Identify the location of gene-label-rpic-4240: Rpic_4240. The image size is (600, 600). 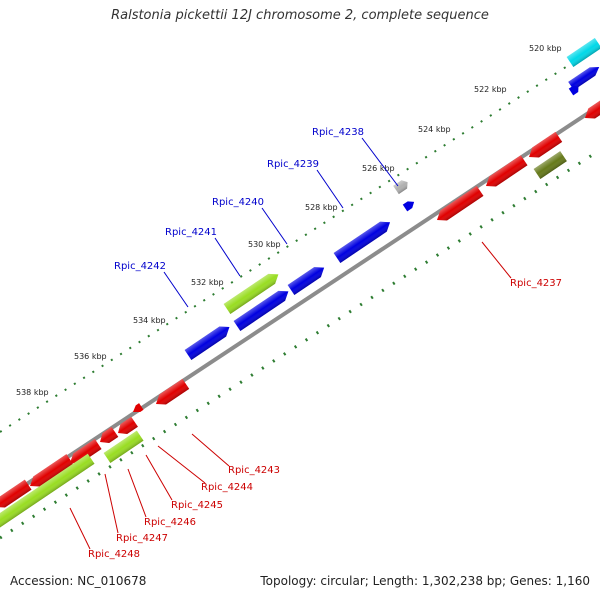
(238, 202).